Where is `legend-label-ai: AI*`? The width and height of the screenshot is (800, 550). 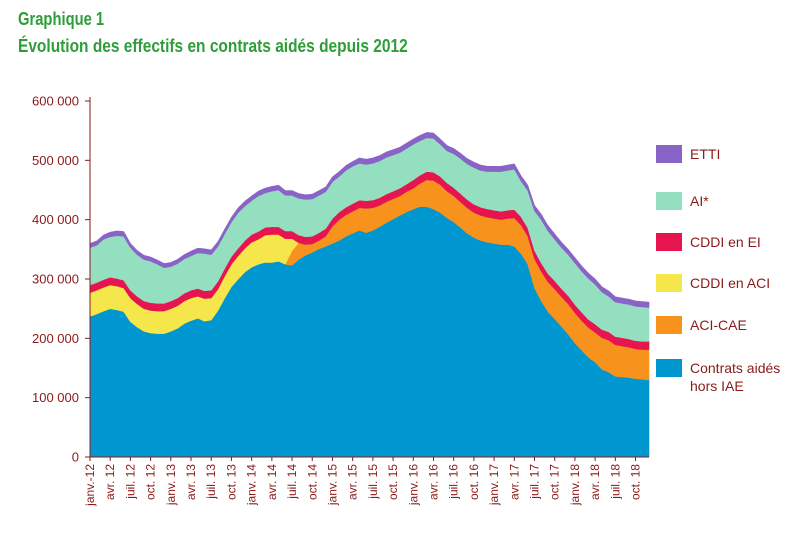 legend-label-ai: AI* is located at coordinates (699, 201).